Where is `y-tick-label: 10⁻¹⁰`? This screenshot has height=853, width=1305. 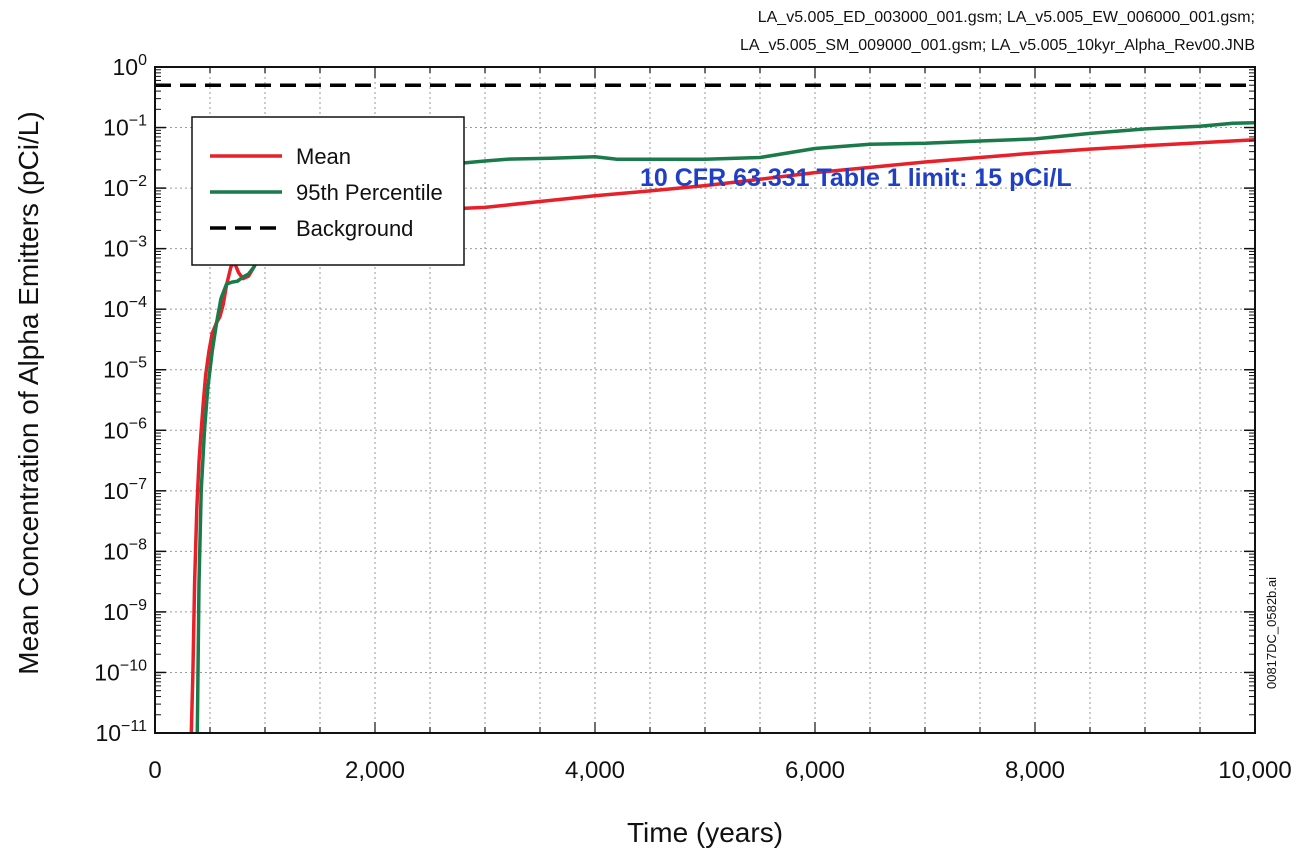
y-tick-label: 10⁻¹⁰ is located at coordinates (120, 671).